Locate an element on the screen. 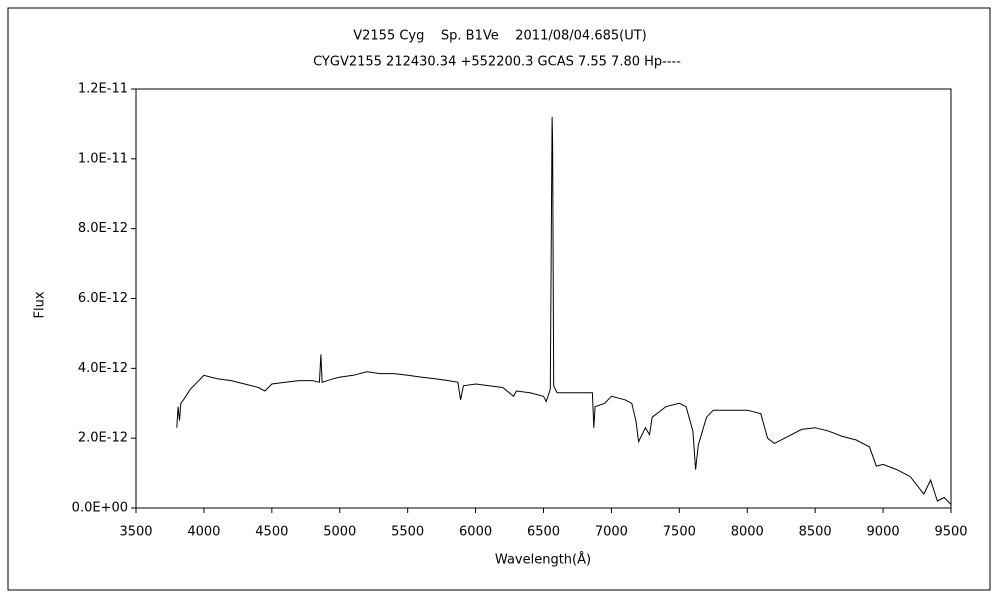  y-tick-label: 1.2E-11 is located at coordinates (103, 89).